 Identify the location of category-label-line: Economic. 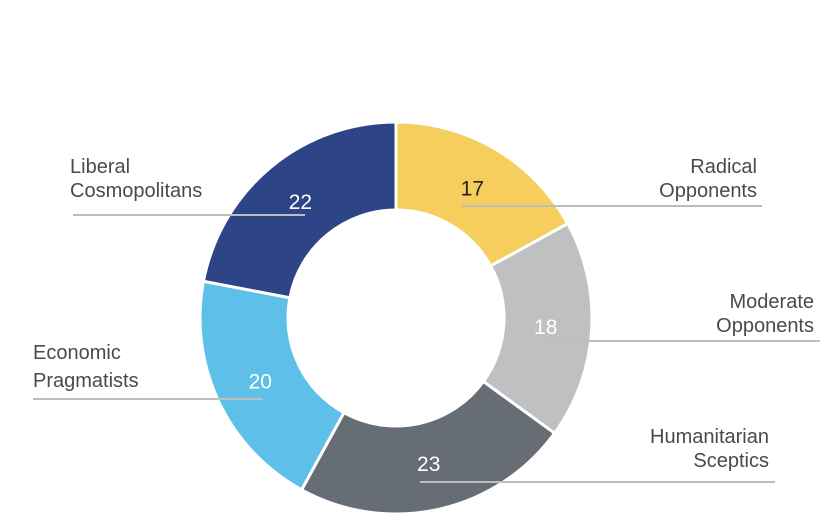
(77, 353).